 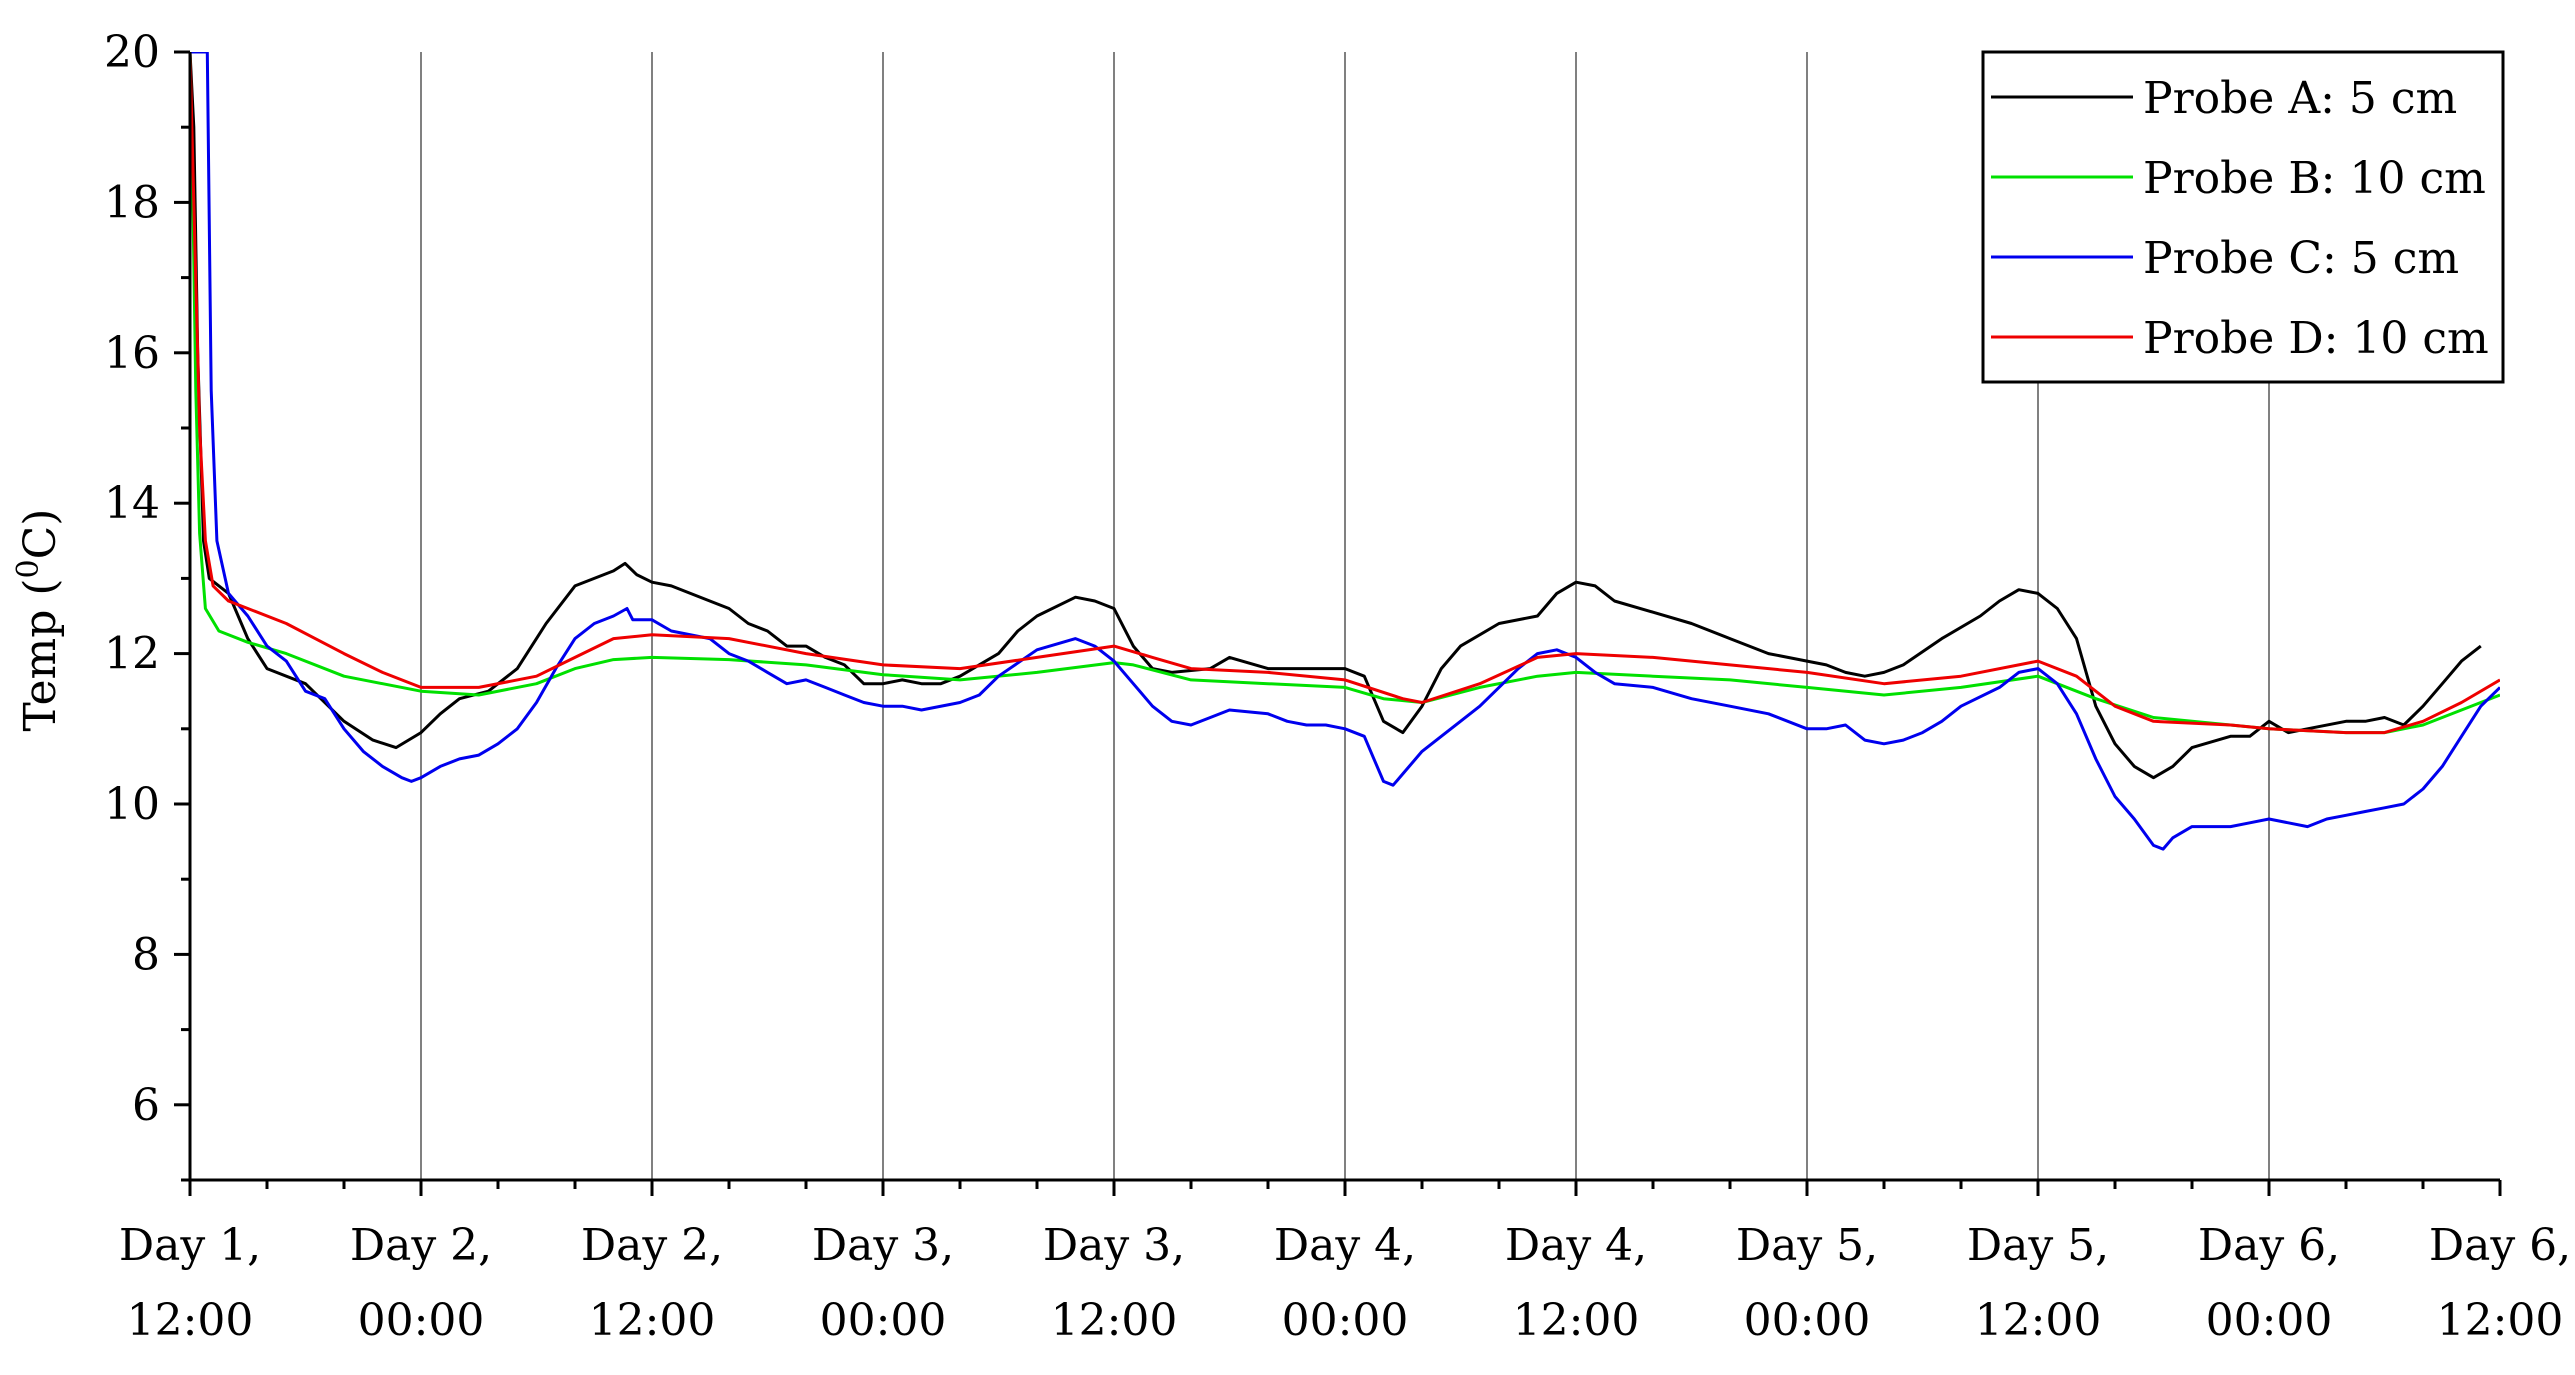 I want to click on x-tick-label-line1: Day 1,, so click(x=190, y=1245).